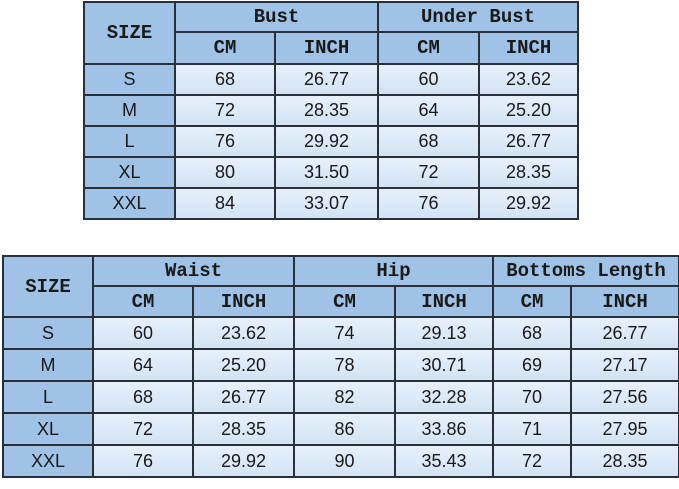 The image size is (679, 489). What do you see at coordinates (345, 461) in the screenshot?
I see `value-cell: 90` at bounding box center [345, 461].